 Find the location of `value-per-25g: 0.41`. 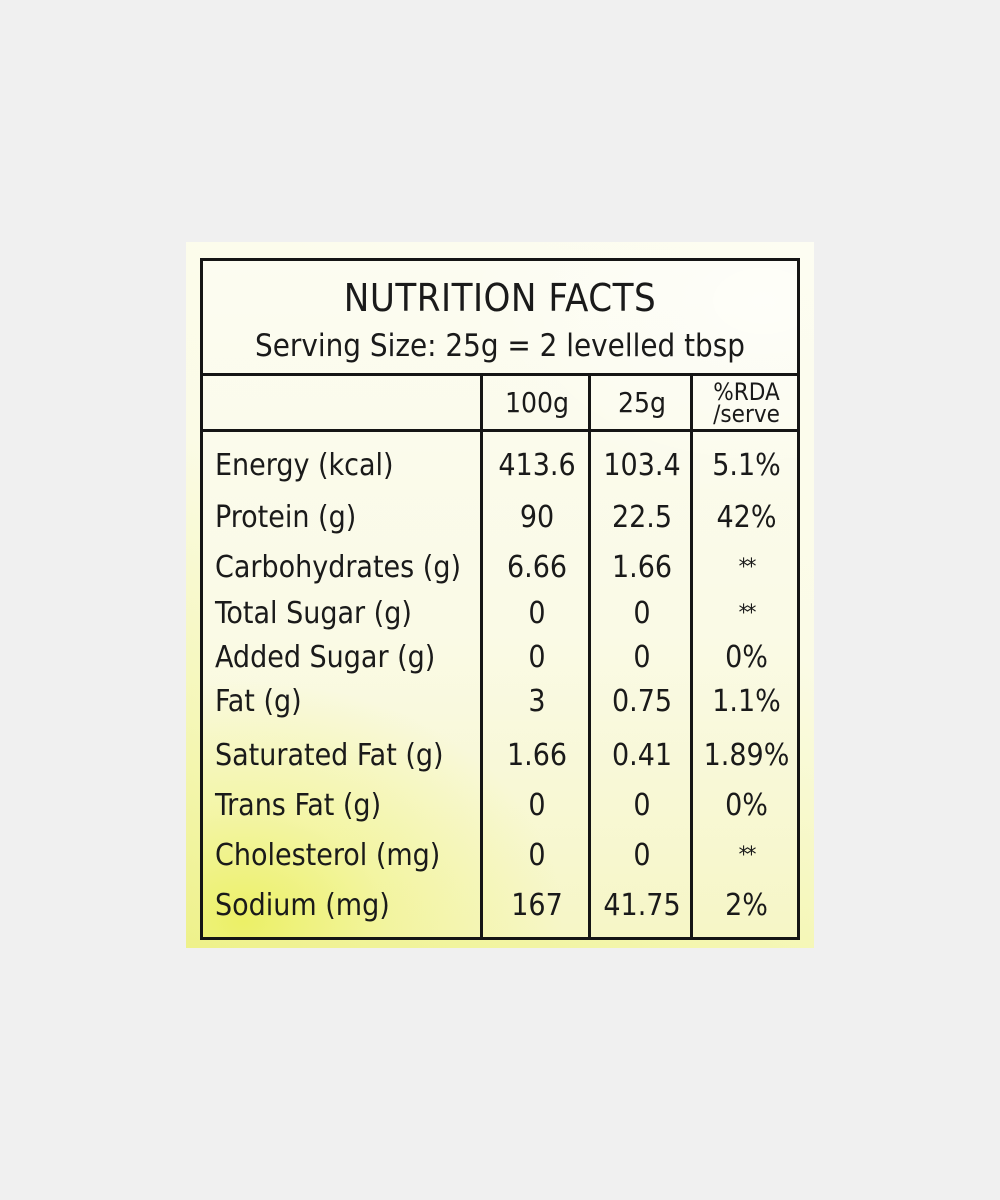

value-per-25g: 0.41 is located at coordinates (642, 755).